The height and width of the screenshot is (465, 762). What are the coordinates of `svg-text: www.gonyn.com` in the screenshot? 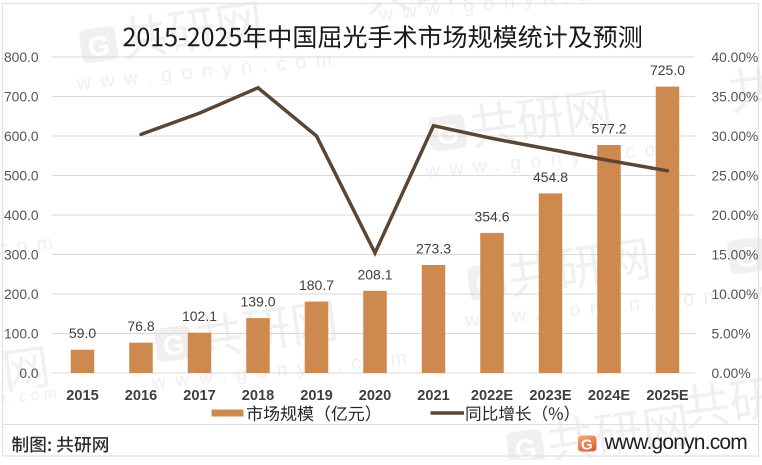 It's located at (676, 442).